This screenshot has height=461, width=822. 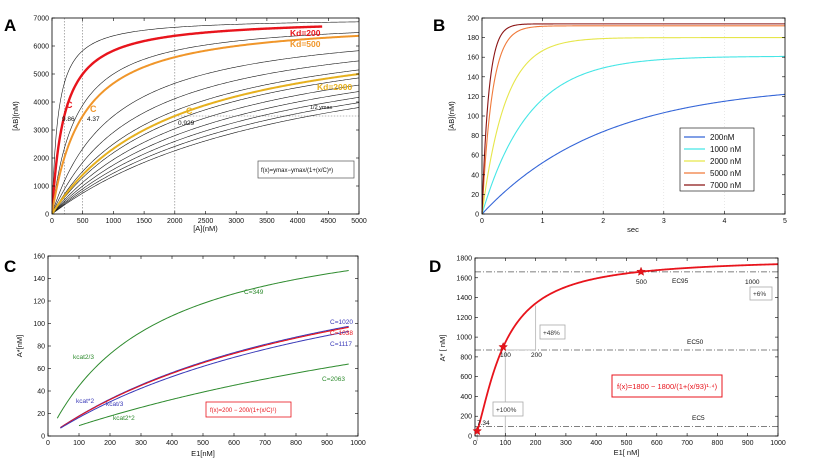 I want to click on d-ytick-label: 800, so click(x=466, y=357).